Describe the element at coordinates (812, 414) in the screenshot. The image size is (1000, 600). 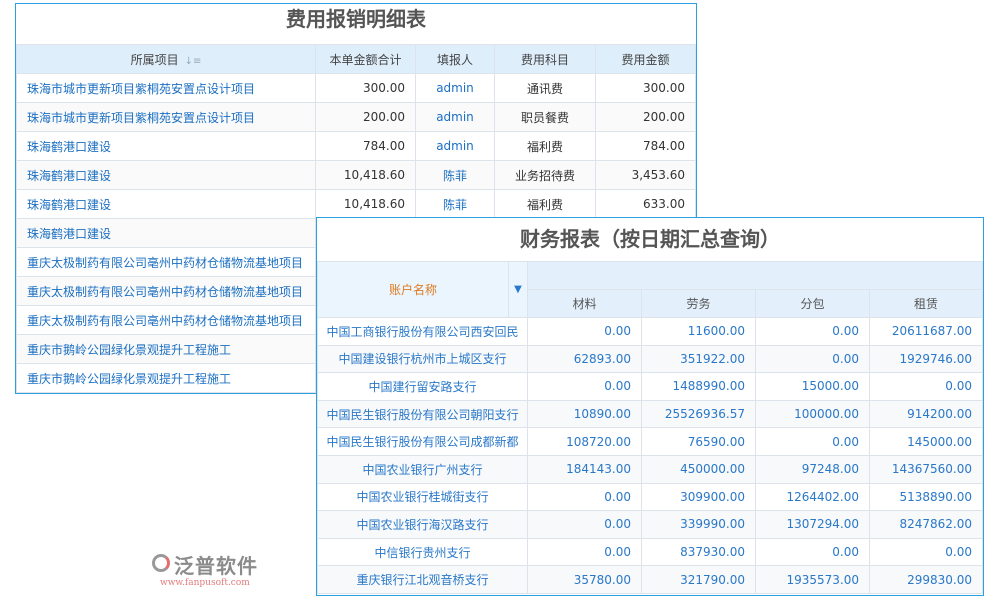
I see `cell-subcontract: 100000.00` at that location.